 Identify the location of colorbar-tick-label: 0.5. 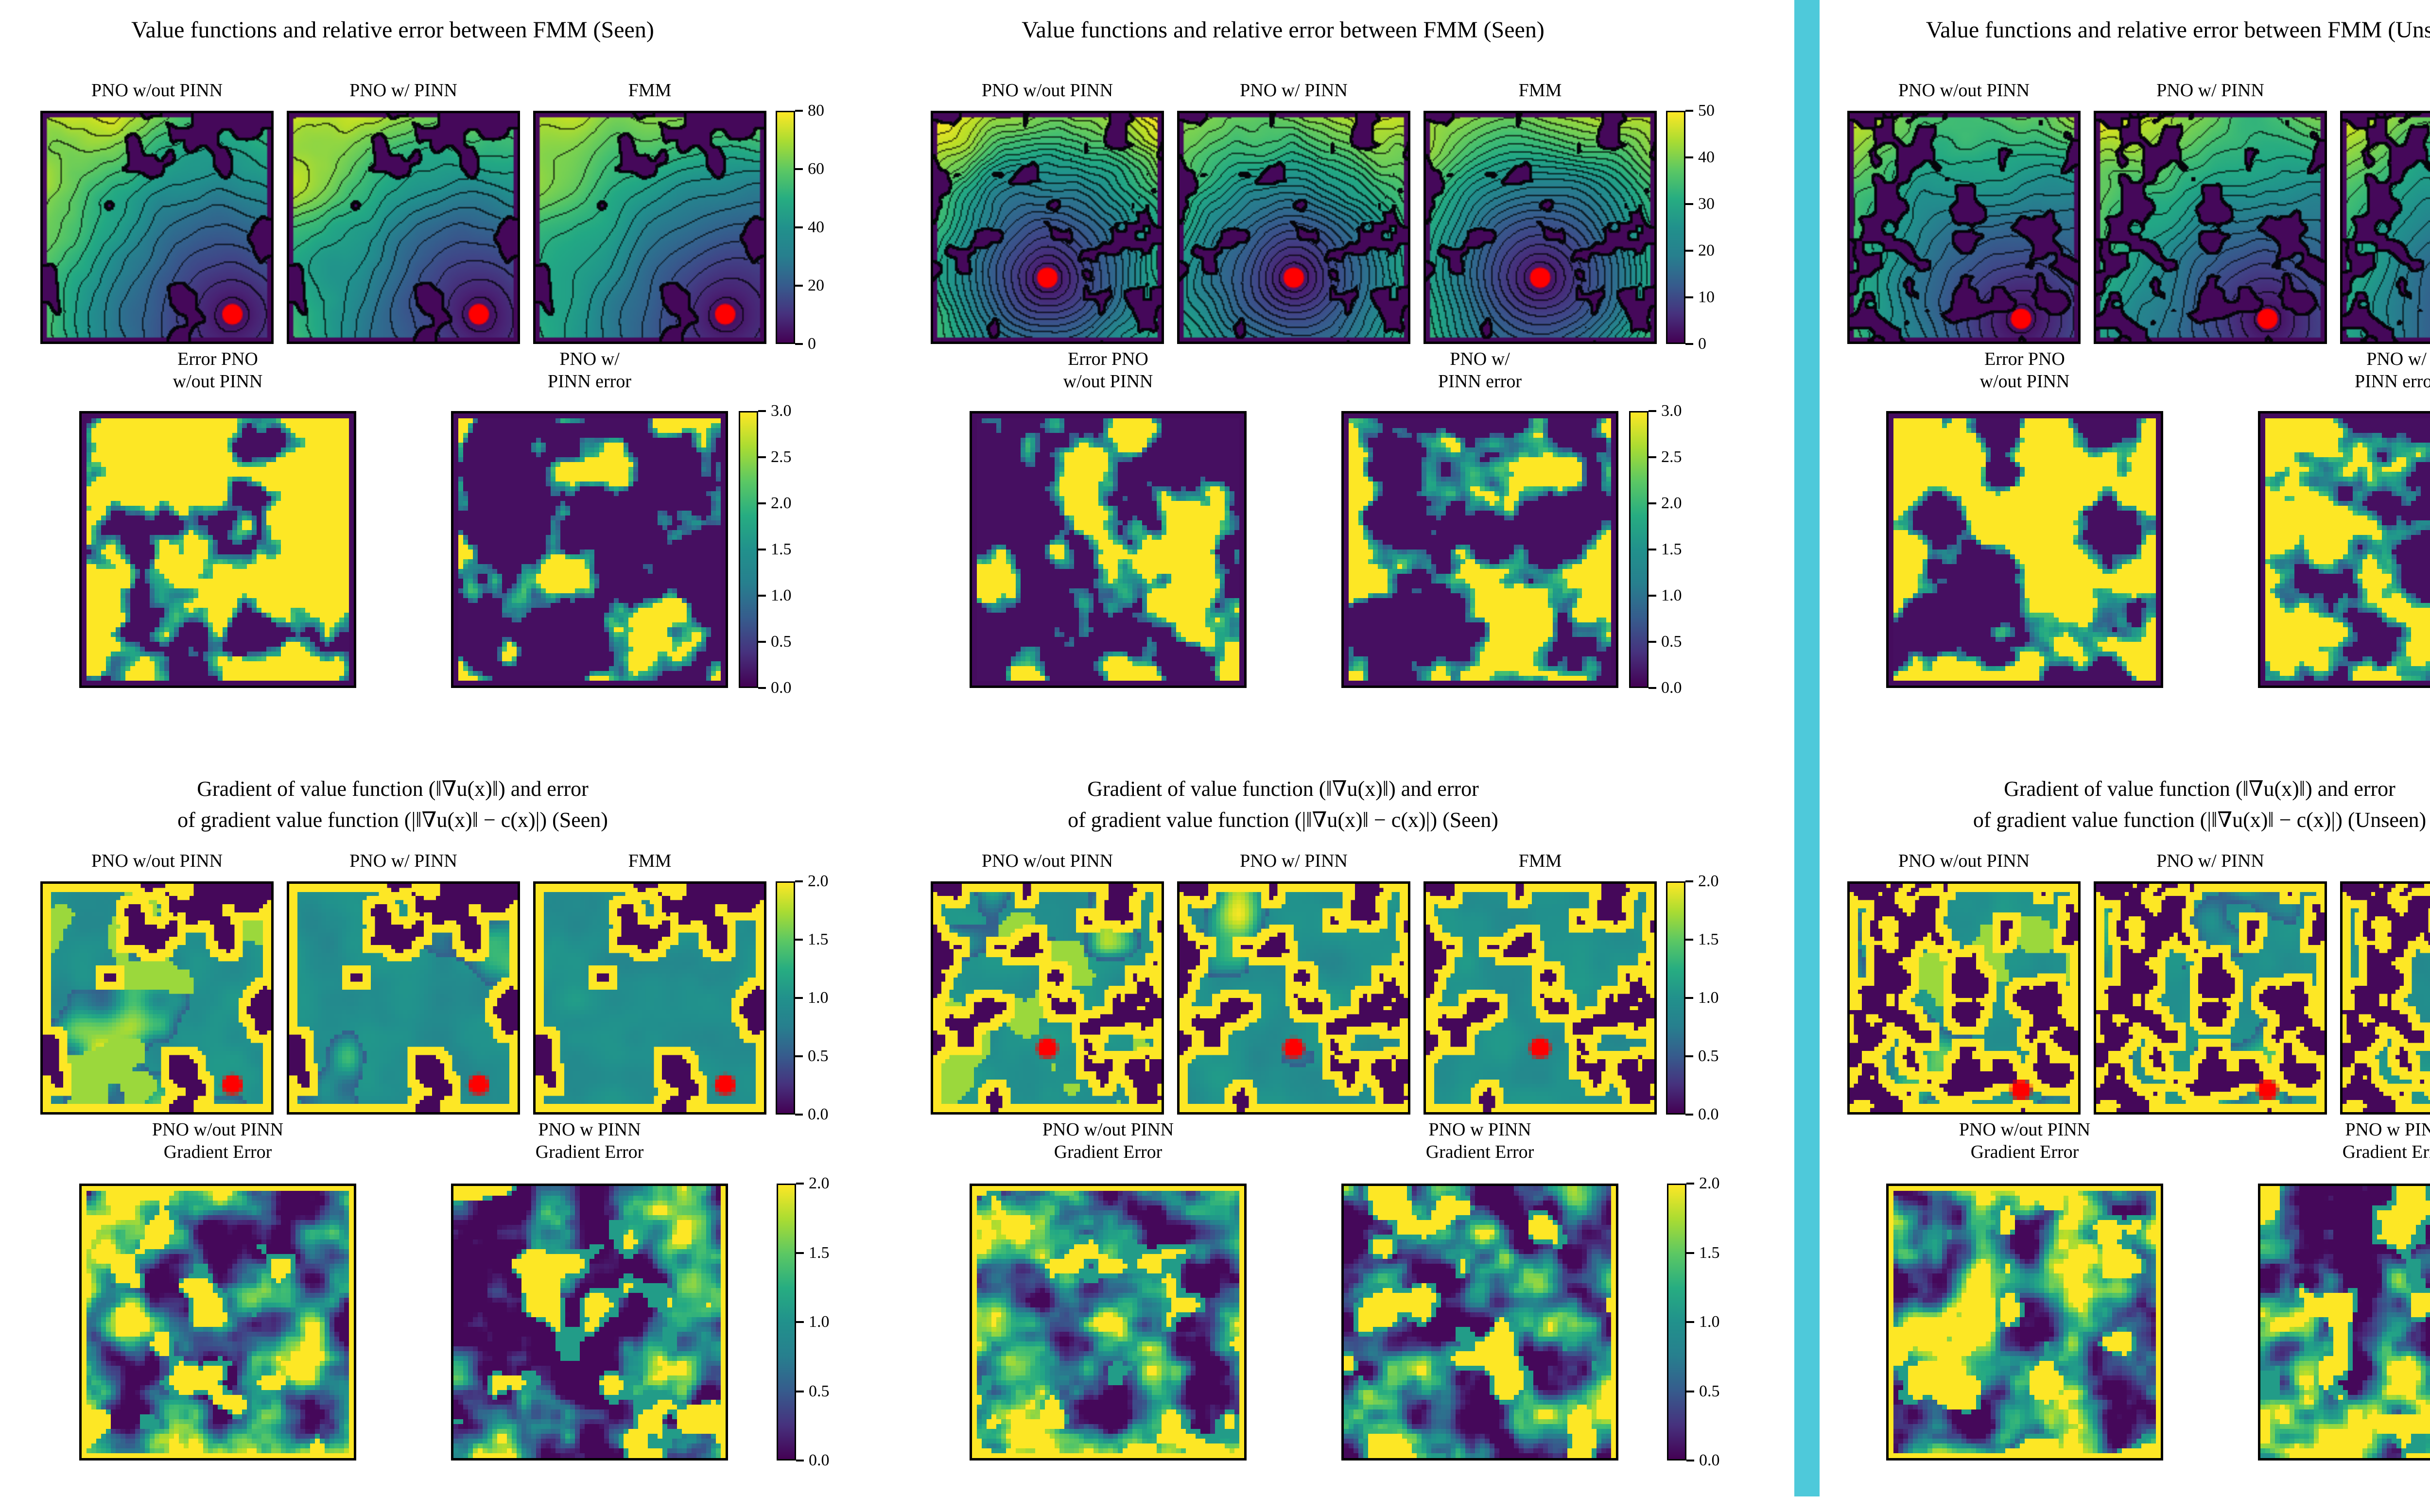
(818, 1056).